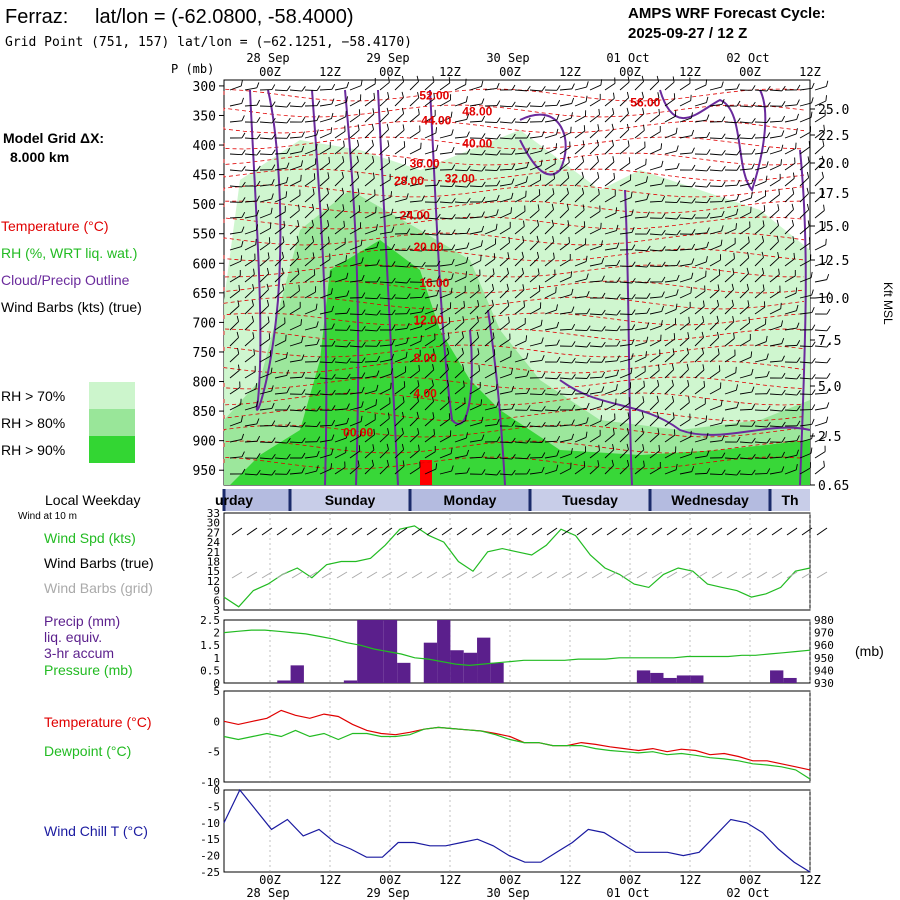 This screenshot has width=900, height=900. What do you see at coordinates (630, 72) in the screenshot?
I see `top-hour-label: 00Z` at bounding box center [630, 72].